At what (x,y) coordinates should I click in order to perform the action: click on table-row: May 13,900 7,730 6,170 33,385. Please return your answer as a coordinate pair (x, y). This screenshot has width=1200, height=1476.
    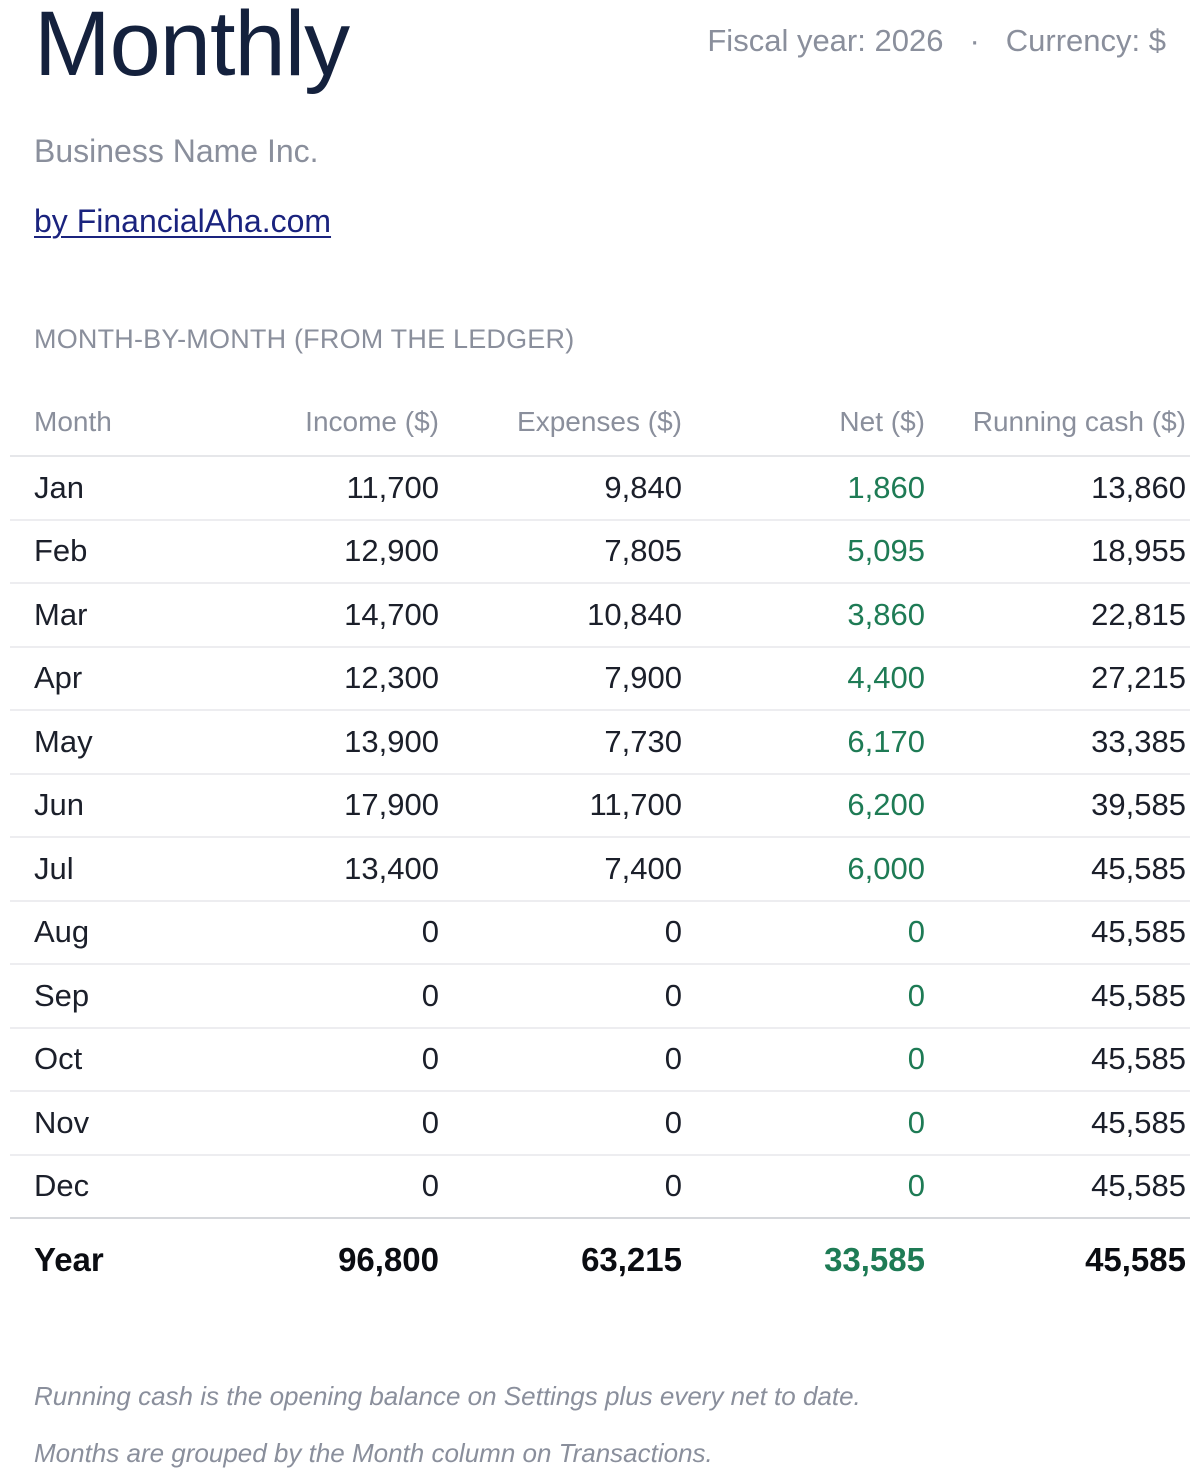
    Looking at the image, I should click on (600, 742).